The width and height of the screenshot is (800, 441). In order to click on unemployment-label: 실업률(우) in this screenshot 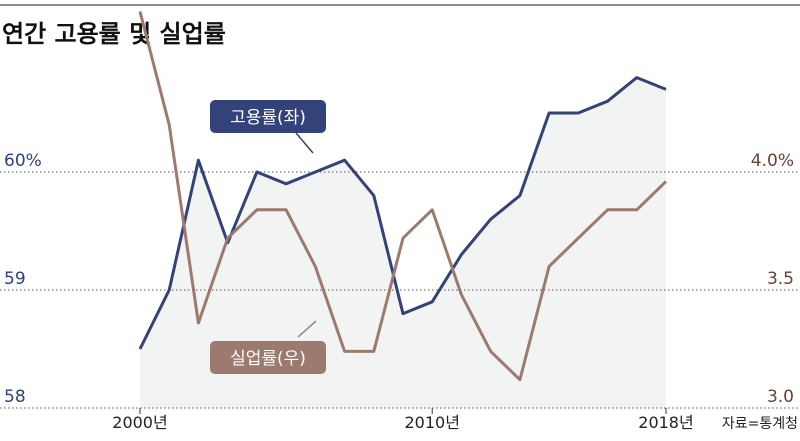, I will do `click(268, 359)`.